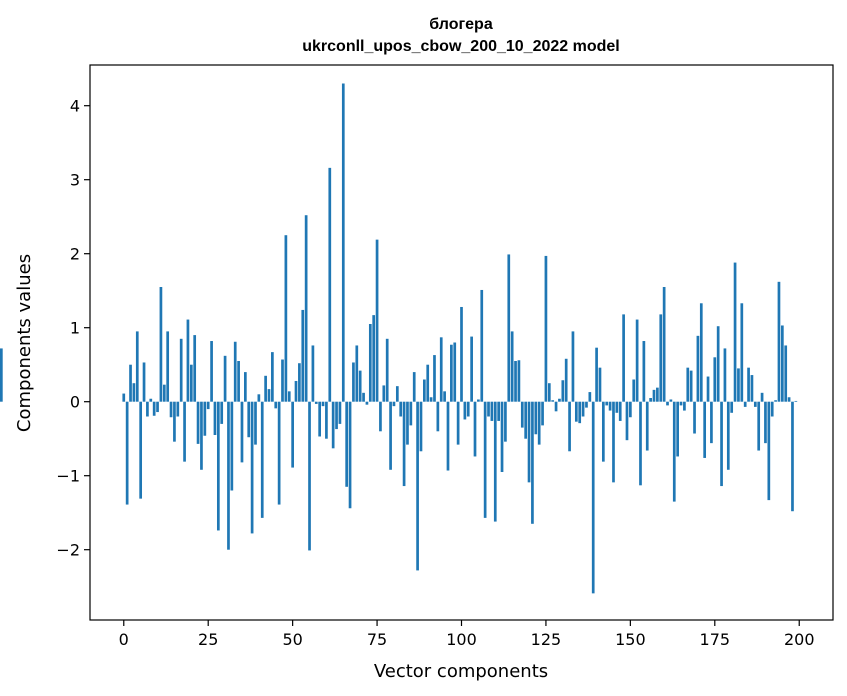 The image size is (847, 696). Describe the element at coordinates (124, 639) in the screenshot. I see `x-tick-label: 0` at that location.